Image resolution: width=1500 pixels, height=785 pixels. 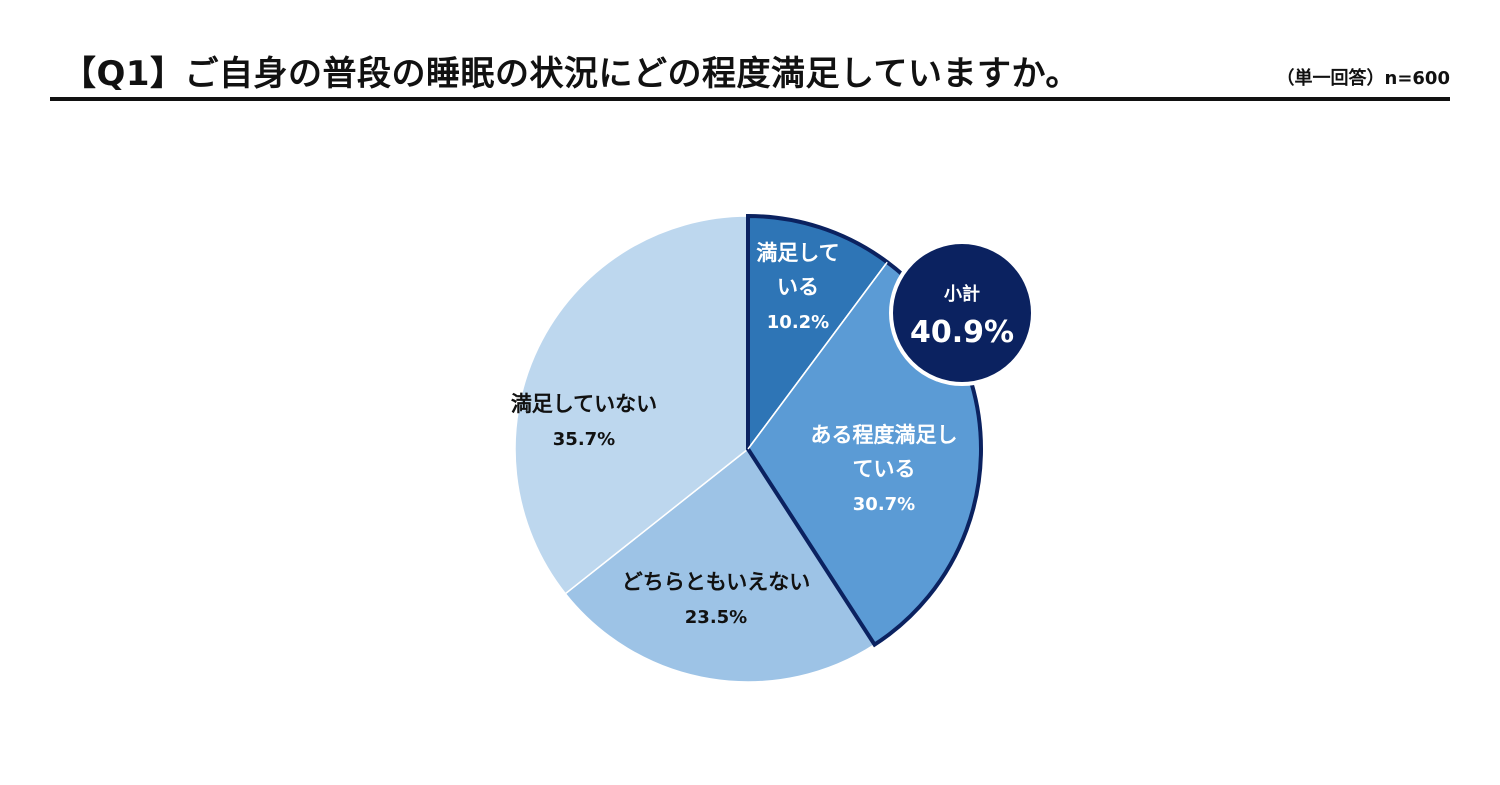 What do you see at coordinates (962, 294) in the screenshot?
I see `subtotal-label: 小計` at bounding box center [962, 294].